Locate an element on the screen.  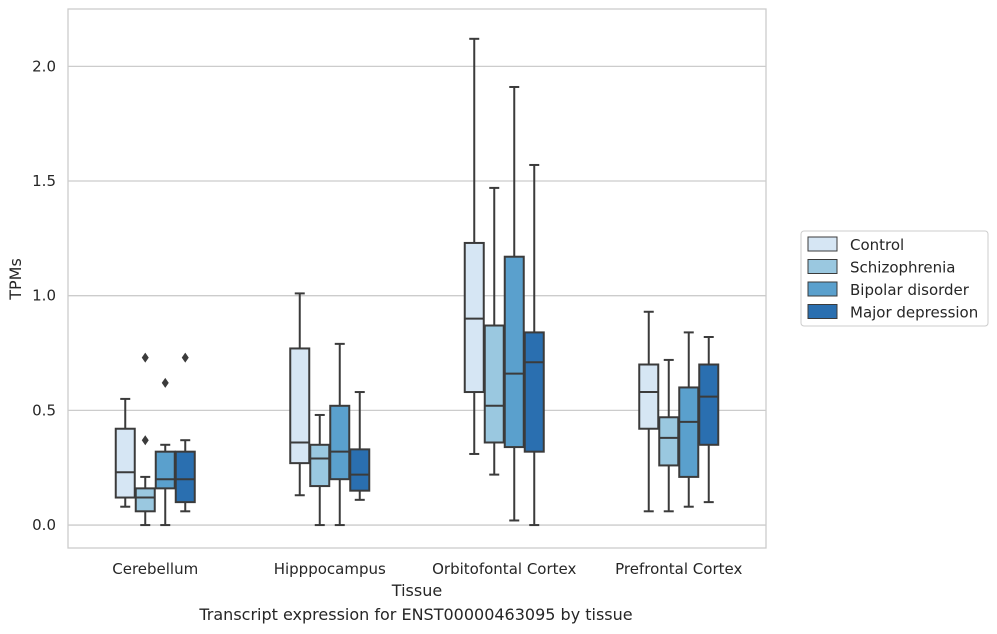
y-tick-label: 0.5 is located at coordinates (44, 410).